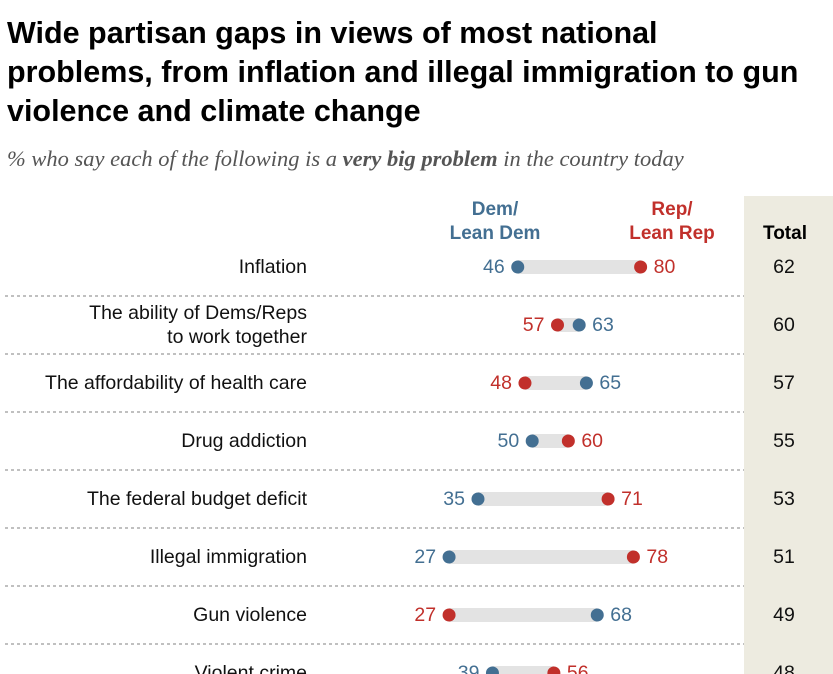 The height and width of the screenshot is (674, 833). What do you see at coordinates (273, 267) in the screenshot?
I see `row-0-label-line-0: Inflation` at bounding box center [273, 267].